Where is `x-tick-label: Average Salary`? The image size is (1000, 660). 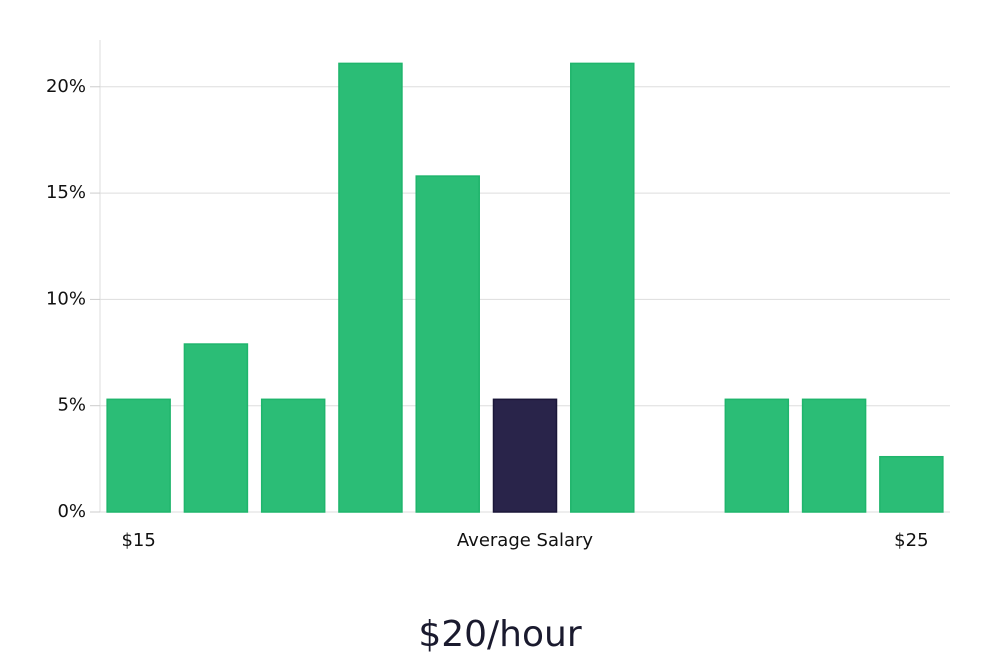 x-tick-label: Average Salary is located at coordinates (525, 540).